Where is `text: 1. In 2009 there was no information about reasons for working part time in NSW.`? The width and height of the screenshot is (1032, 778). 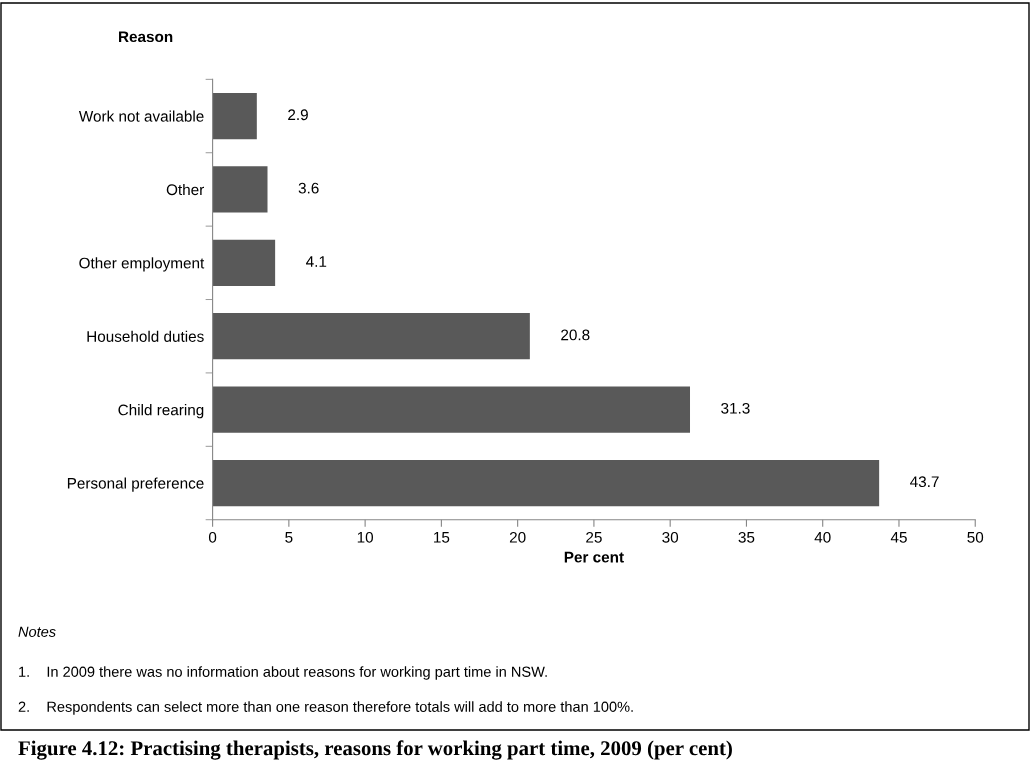
text: 1. In 2009 there was no information about reasons for working part time in NSW. is located at coordinates (283, 673).